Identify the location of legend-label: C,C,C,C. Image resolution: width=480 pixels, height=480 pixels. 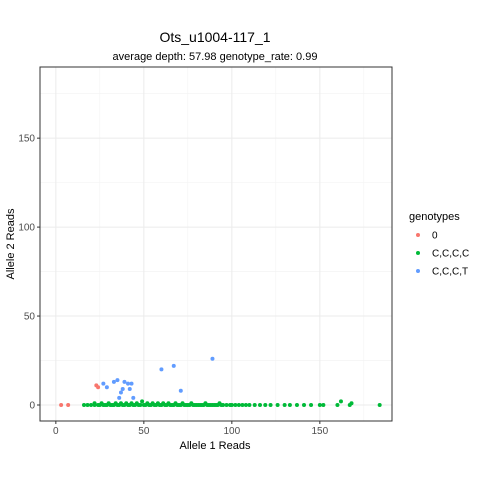
(450, 254).